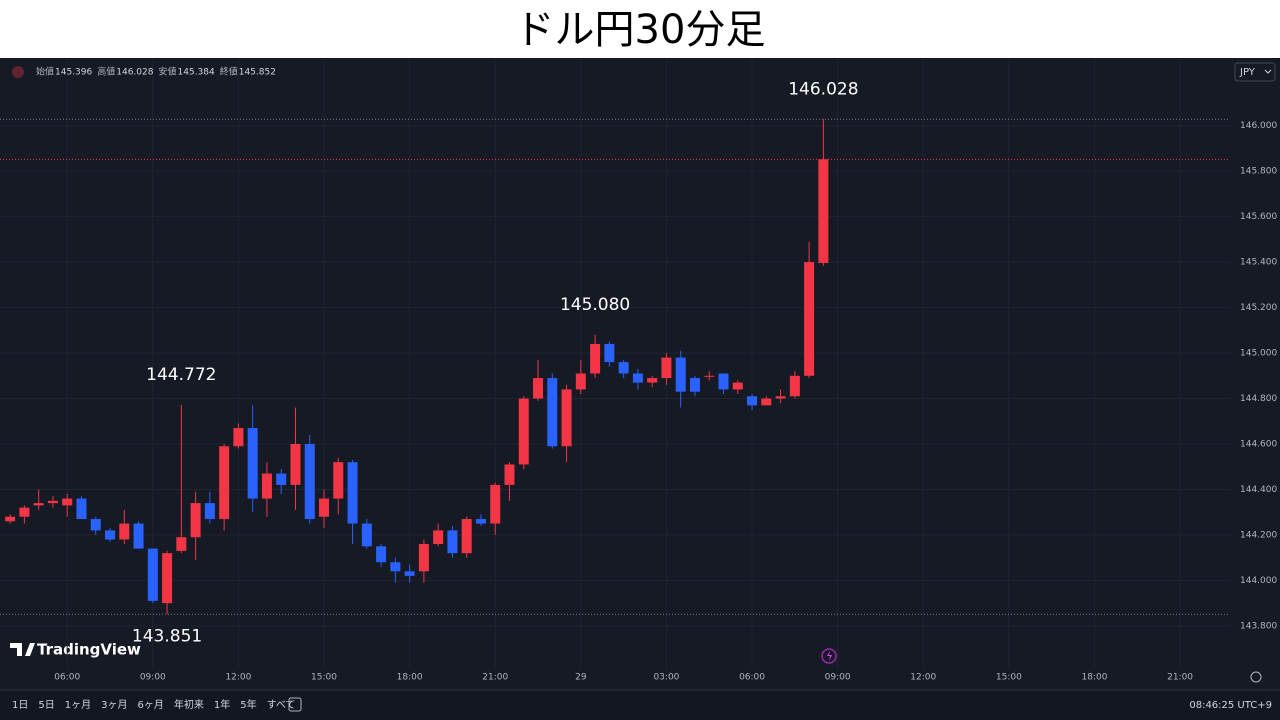 This screenshot has width=1280, height=720. What do you see at coordinates (1258, 263) in the screenshot?
I see `y-tick-label: 145.400` at bounding box center [1258, 263].